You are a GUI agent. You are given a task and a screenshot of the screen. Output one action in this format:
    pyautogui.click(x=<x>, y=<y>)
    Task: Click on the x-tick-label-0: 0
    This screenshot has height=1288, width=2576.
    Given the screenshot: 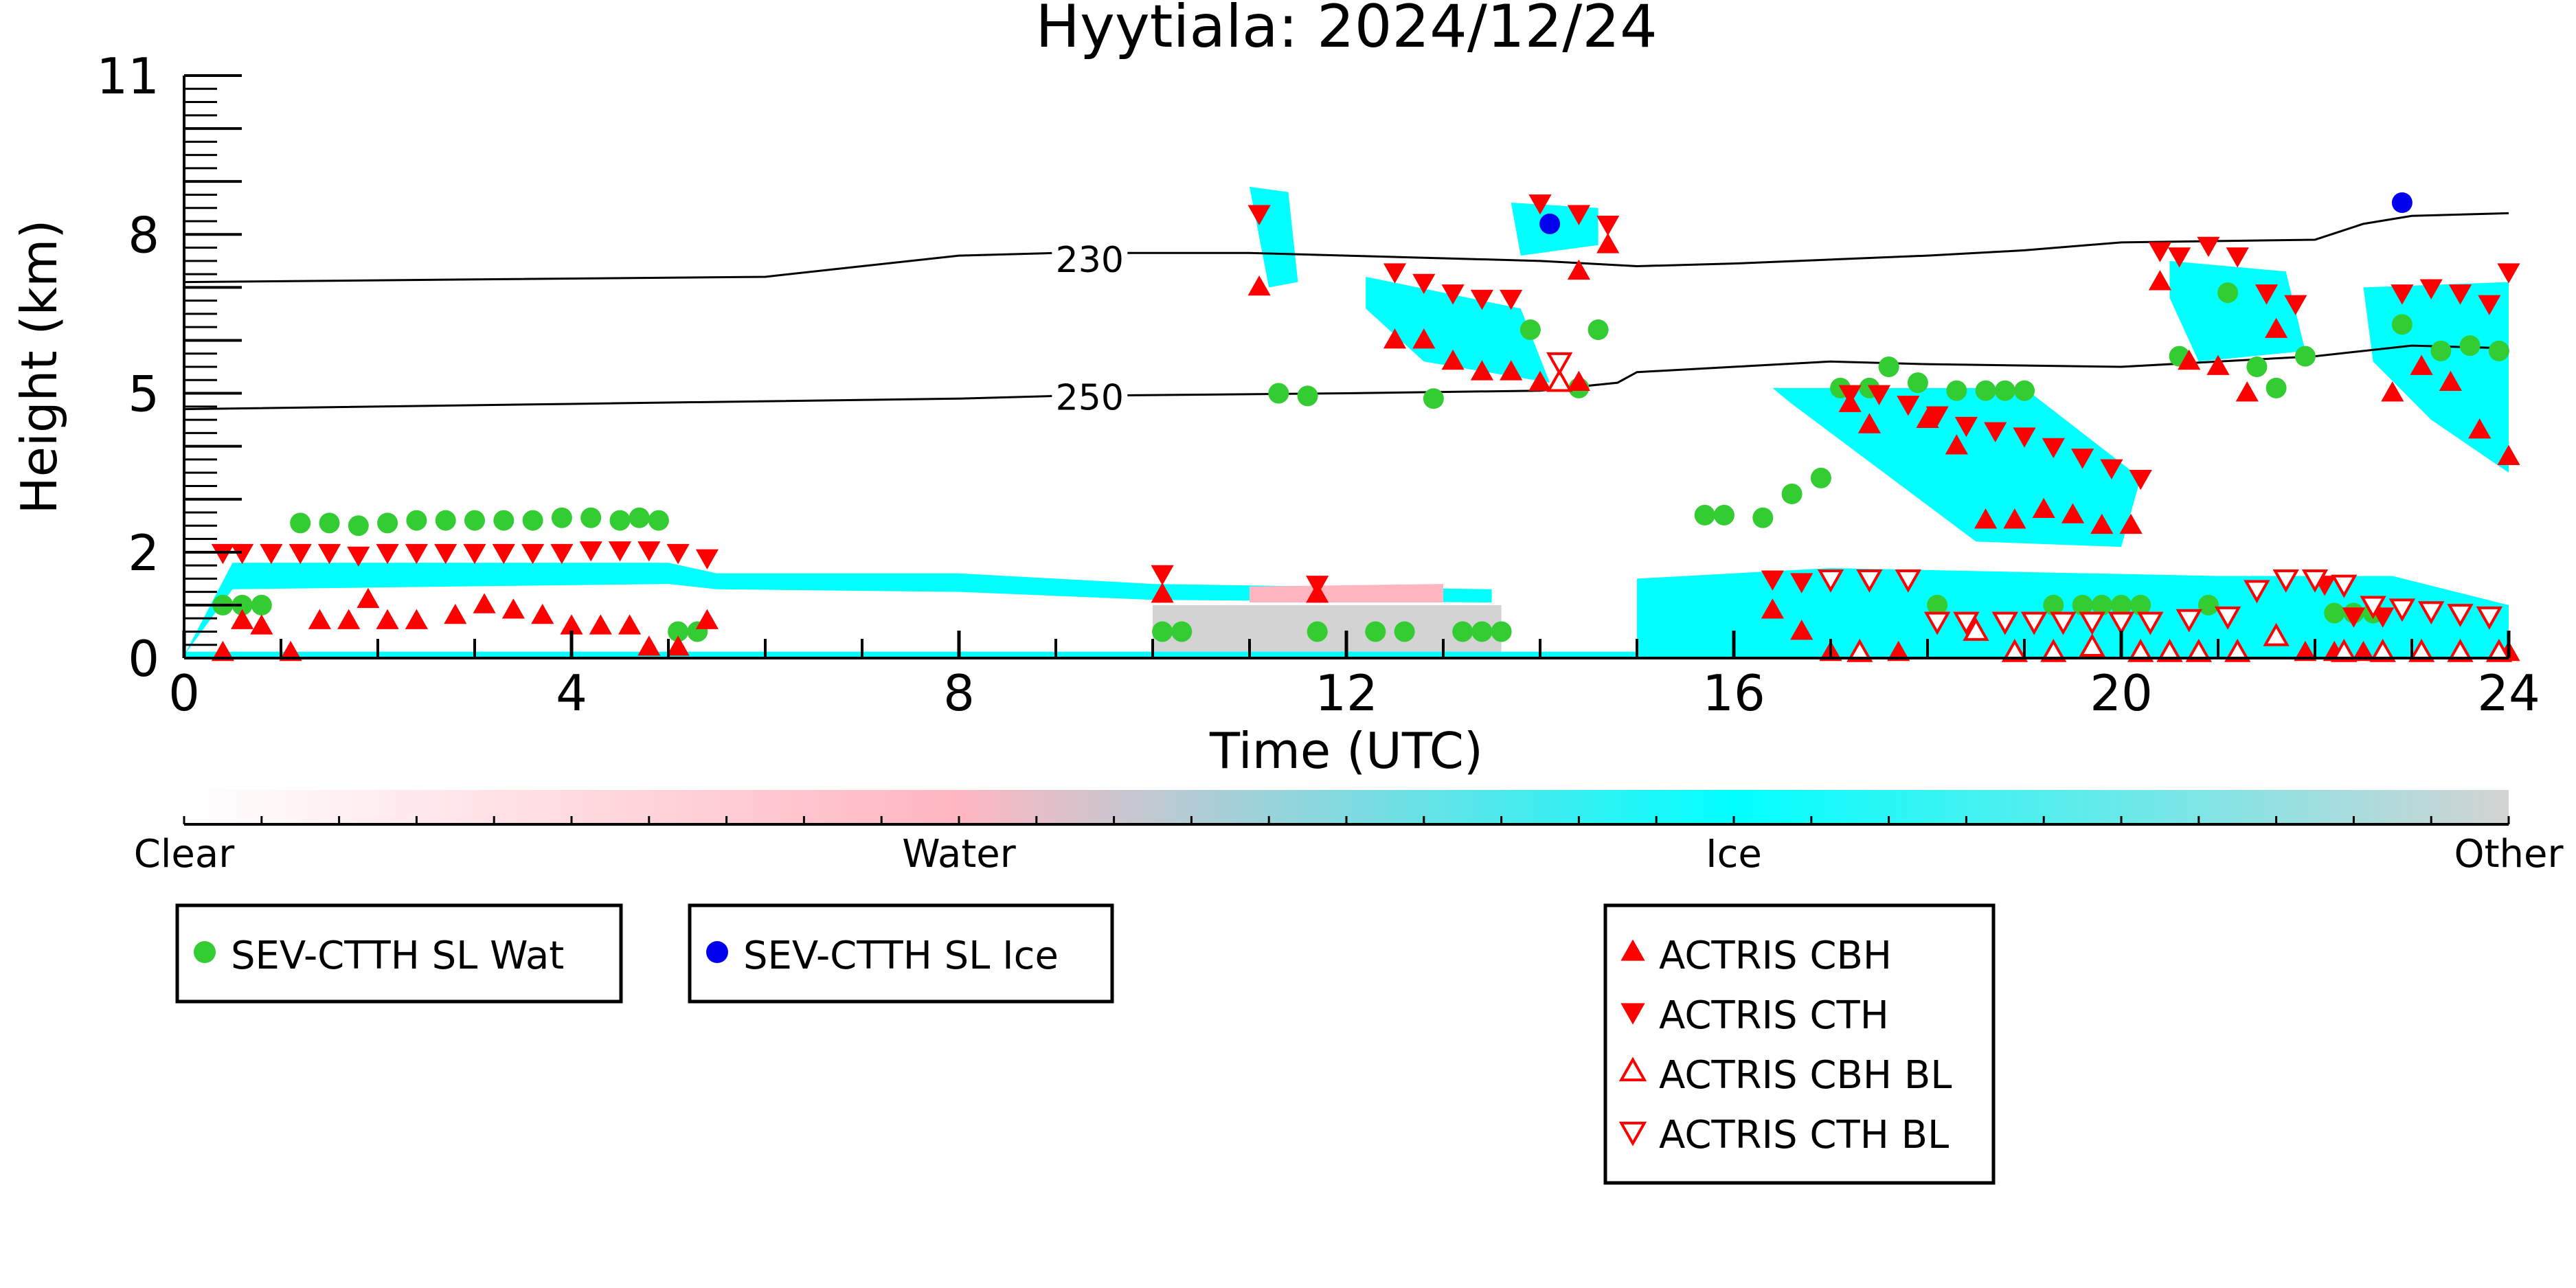 What is the action you would take?
    pyautogui.click(x=184, y=693)
    